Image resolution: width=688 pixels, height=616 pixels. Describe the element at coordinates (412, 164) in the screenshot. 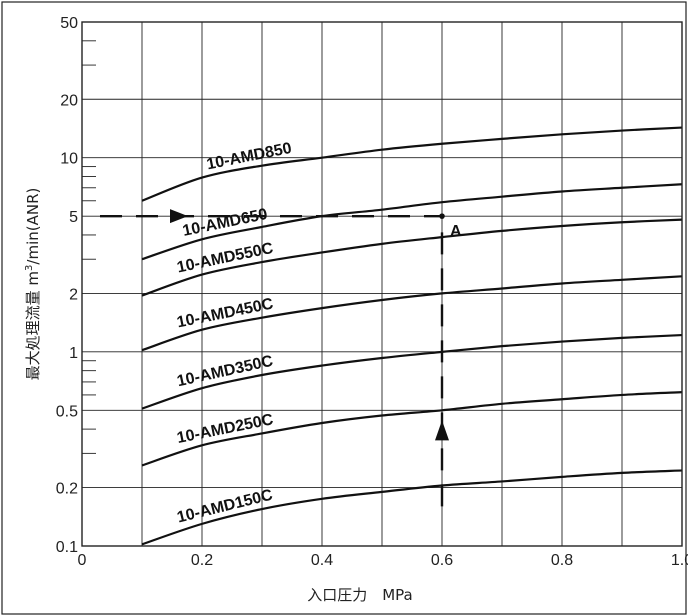

I see `series-line-10-amd850` at that location.